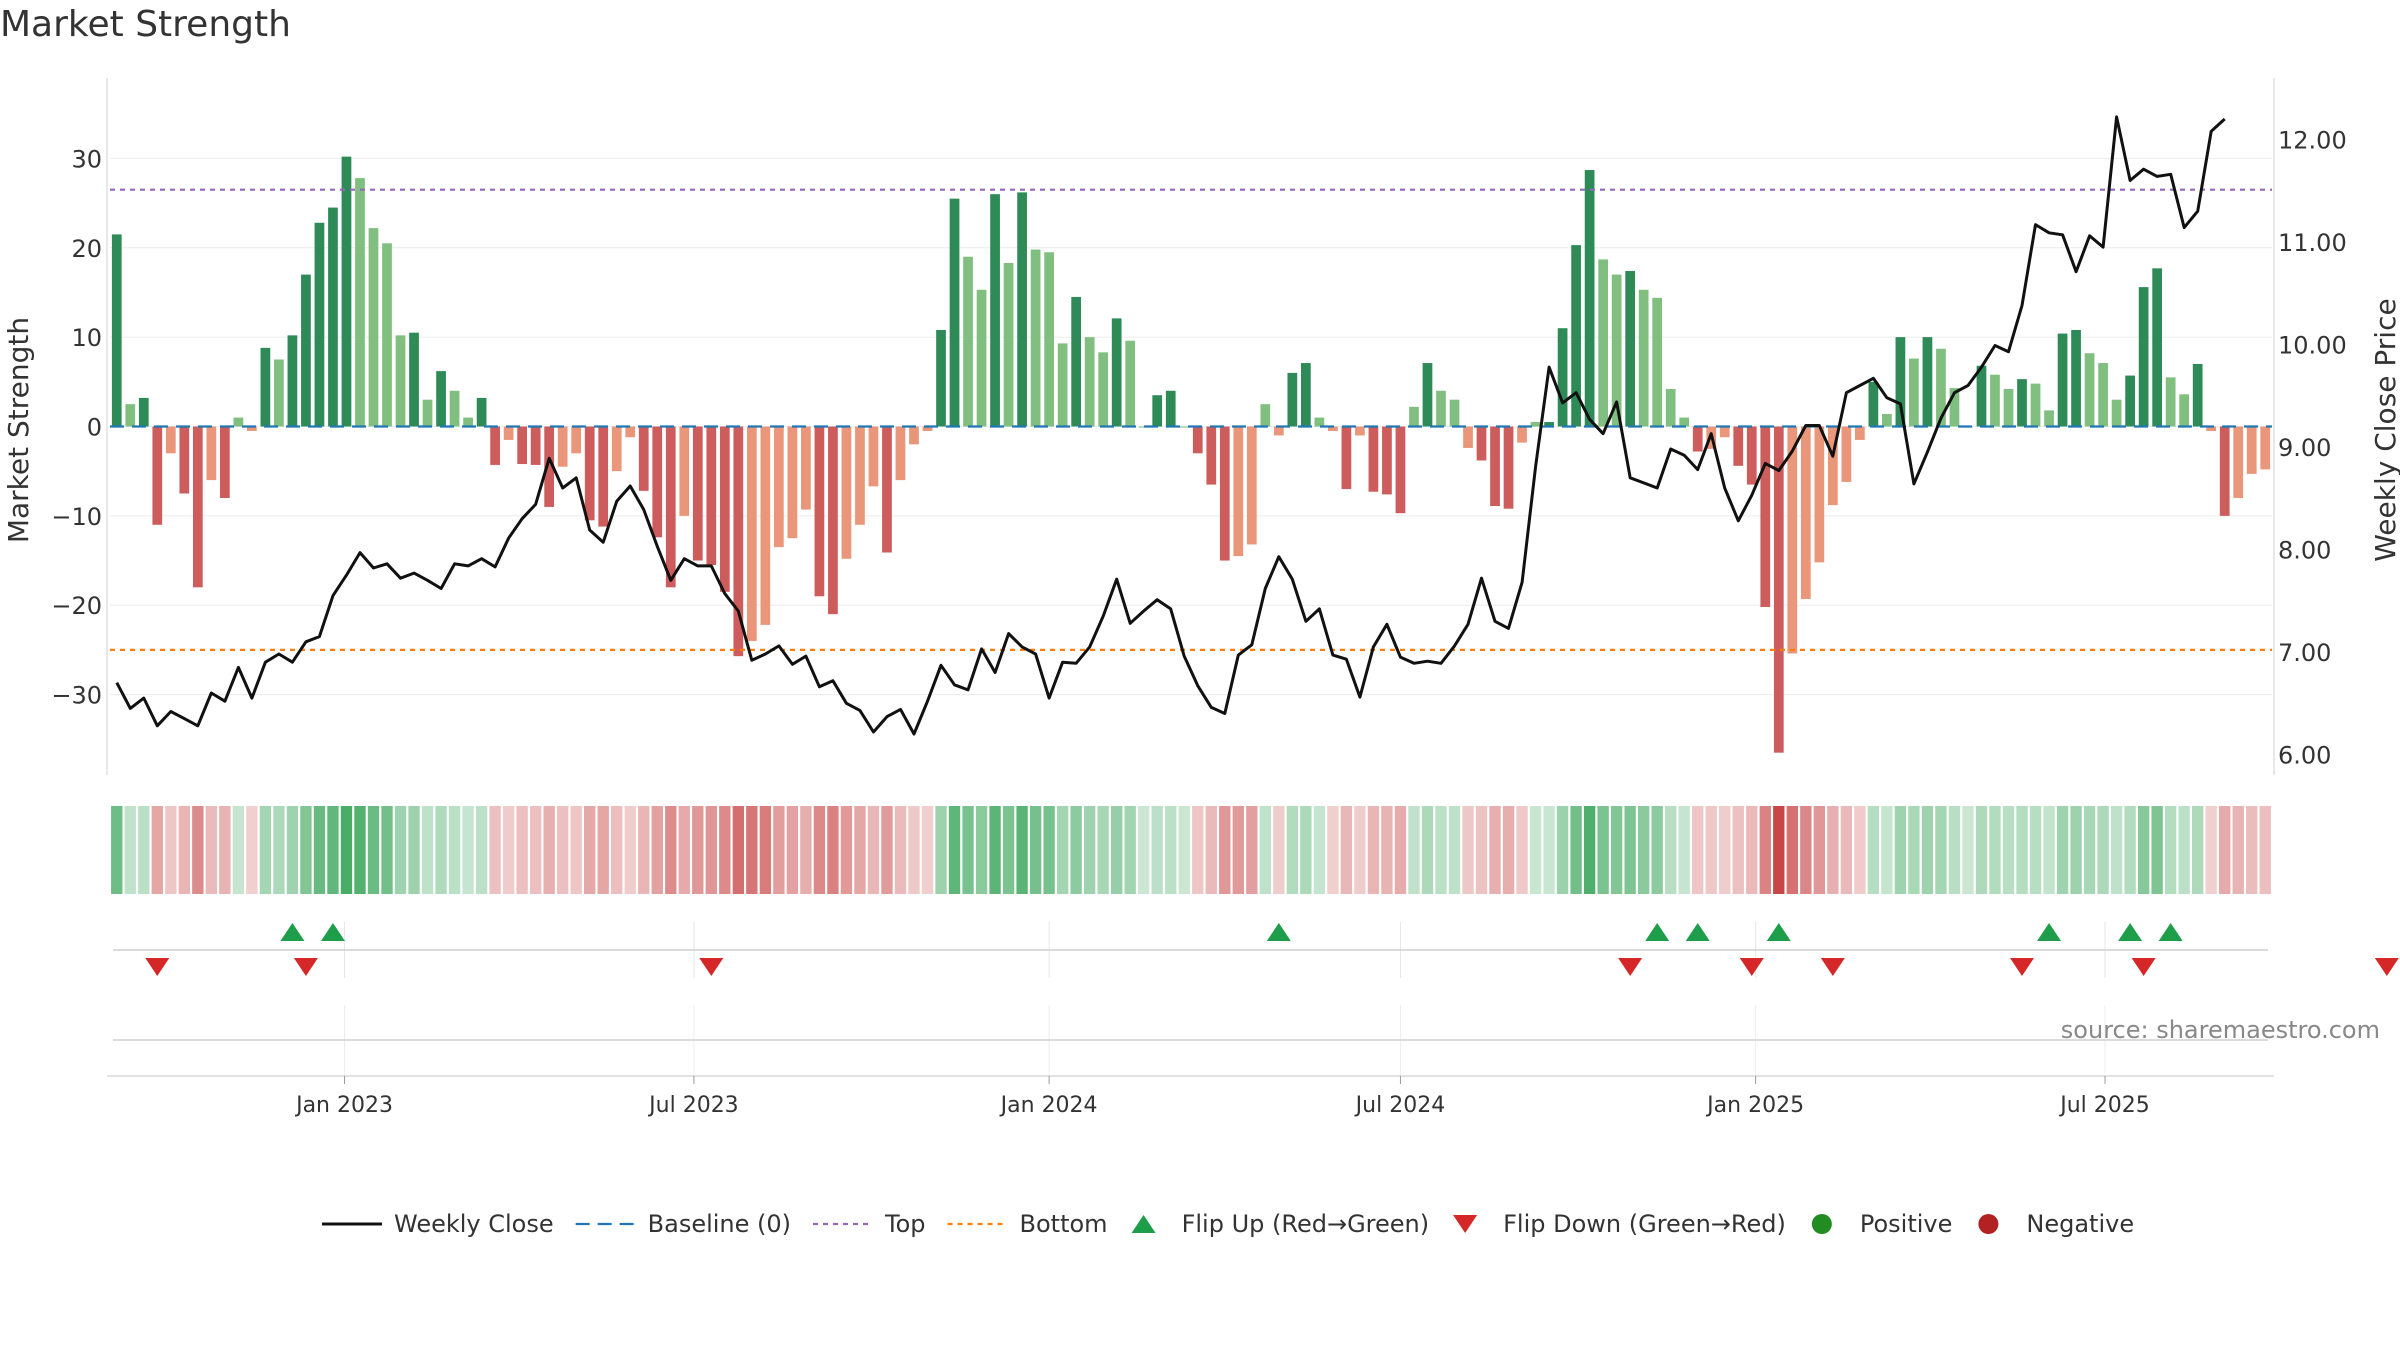 The height and width of the screenshot is (1354, 2400). Describe the element at coordinates (1644, 1224) in the screenshot. I see `legend-flip-down-label: Flip Down (Green→Red)` at that location.